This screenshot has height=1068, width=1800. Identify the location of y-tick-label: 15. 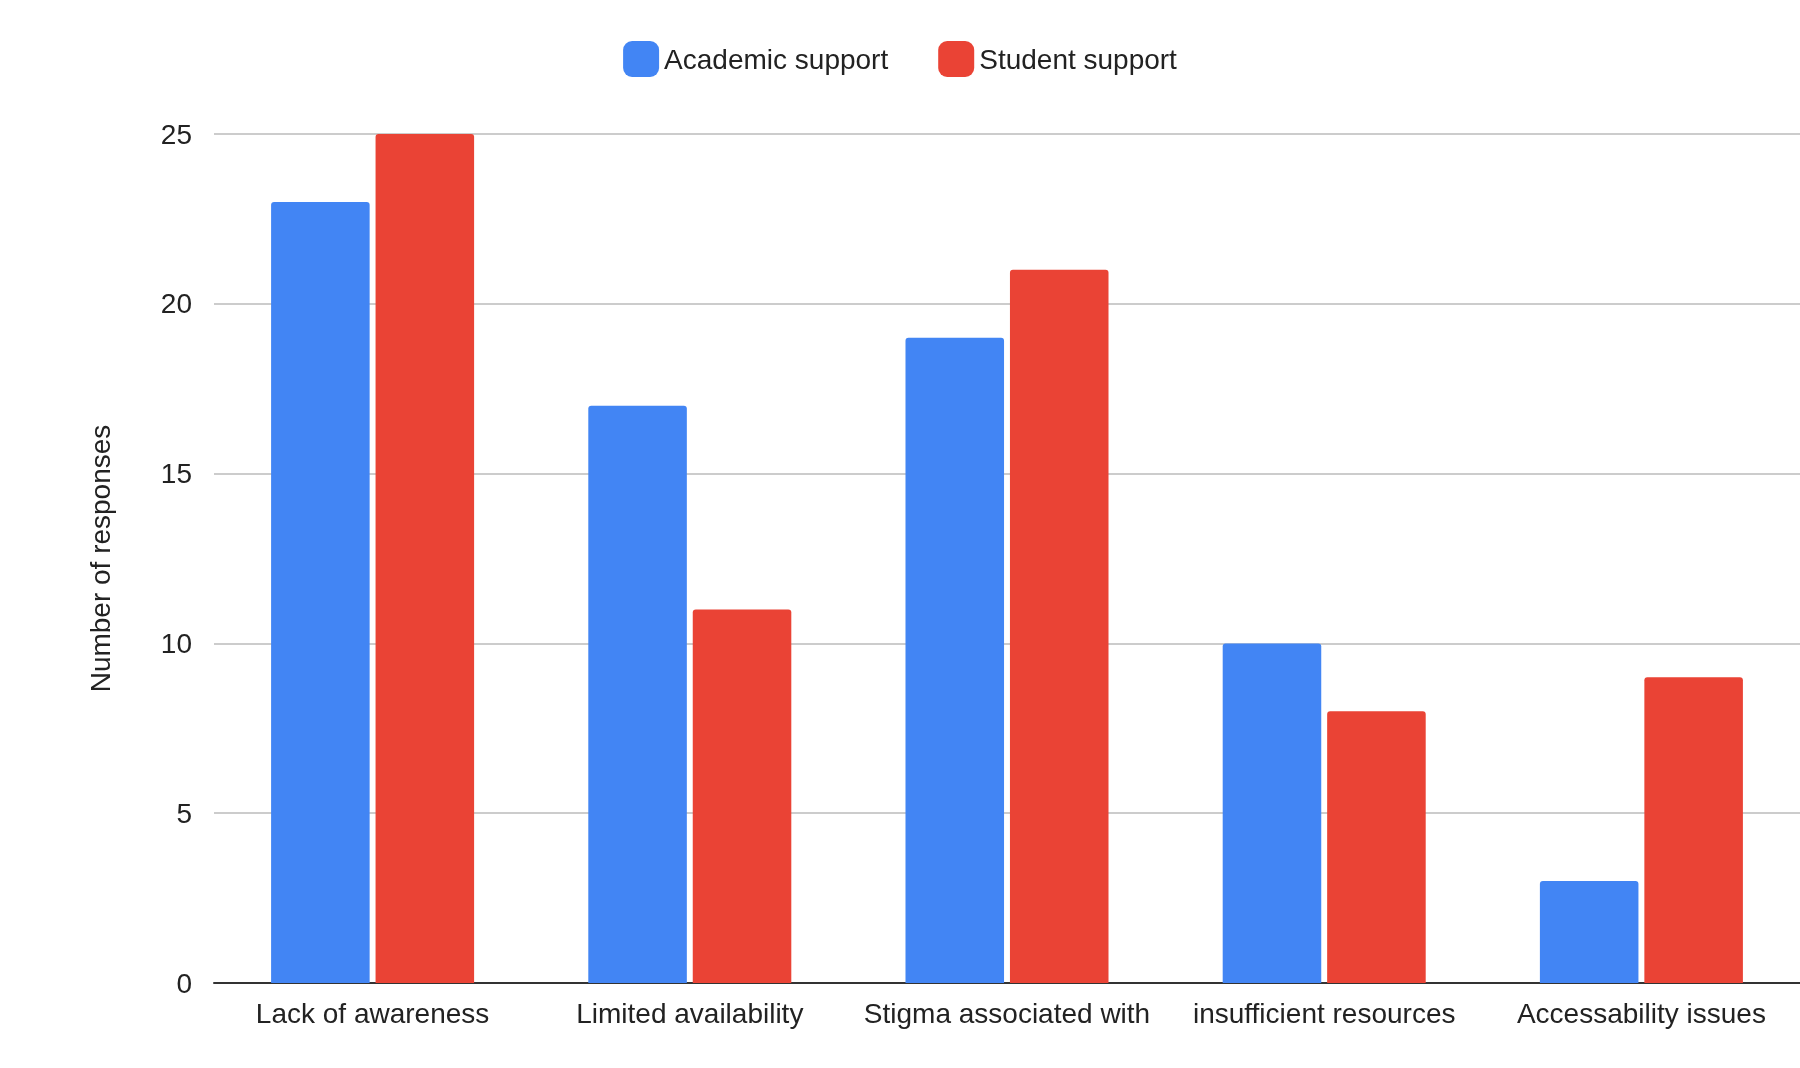
(176, 474).